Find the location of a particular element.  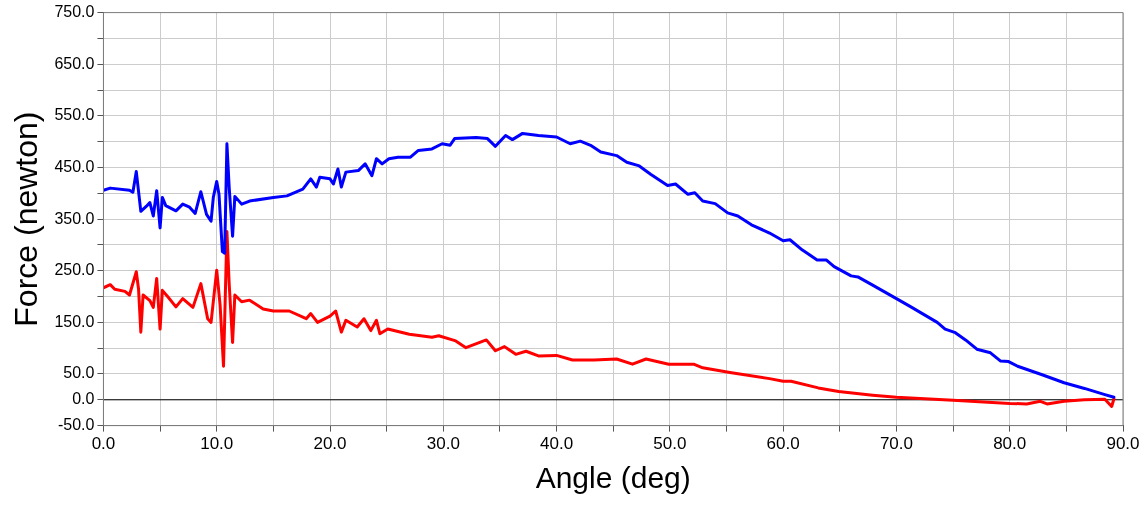

y-tick-label: 650.0 is located at coordinates (74, 63).